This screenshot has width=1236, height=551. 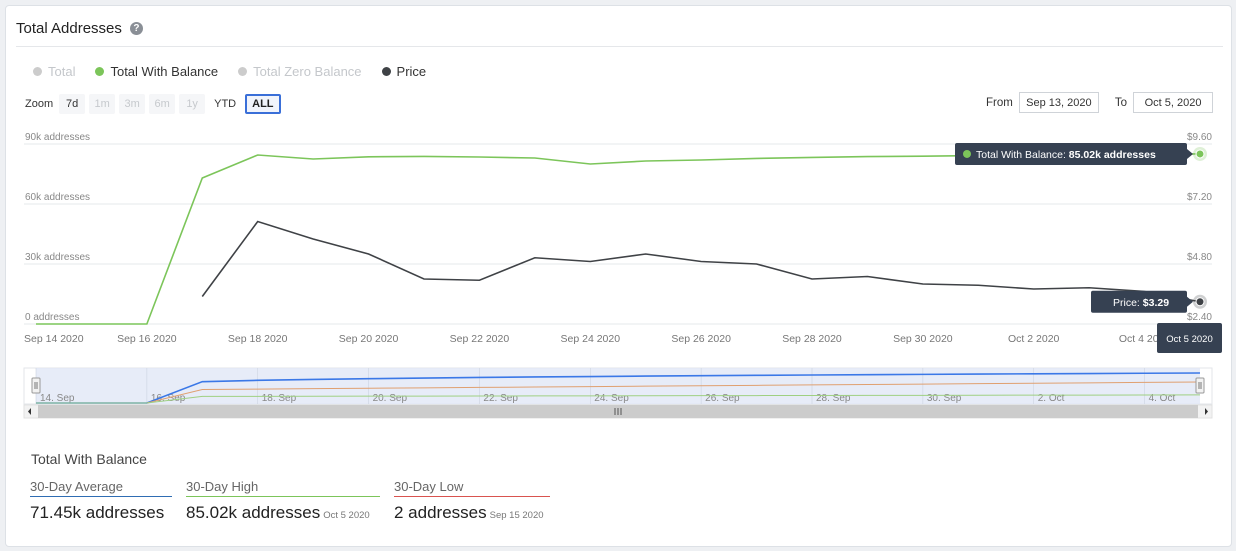 What do you see at coordinates (283, 501) in the screenshot?
I see `stat-high: 30-Day High 85.02k addresses Oct 5 2020` at bounding box center [283, 501].